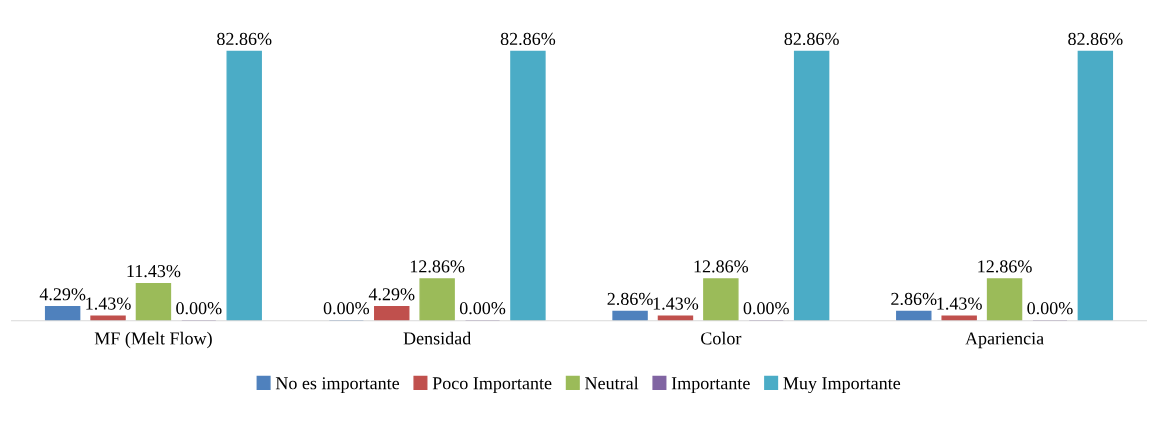  I want to click on x-tick-label: MF (Melt Flow), so click(153, 340).